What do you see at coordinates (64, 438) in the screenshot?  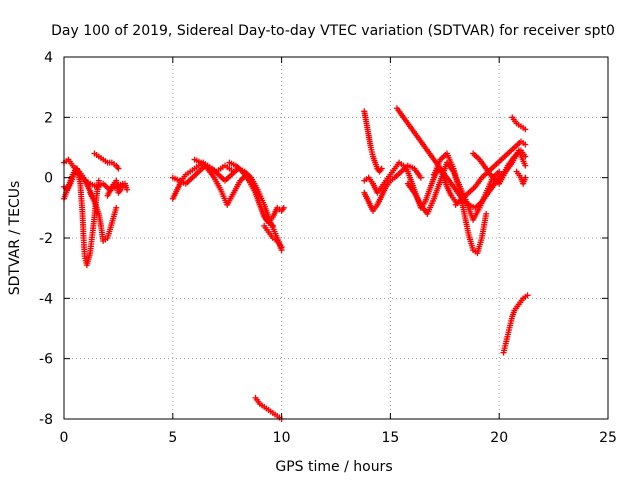 I see `x-tick-label: 0` at bounding box center [64, 438].